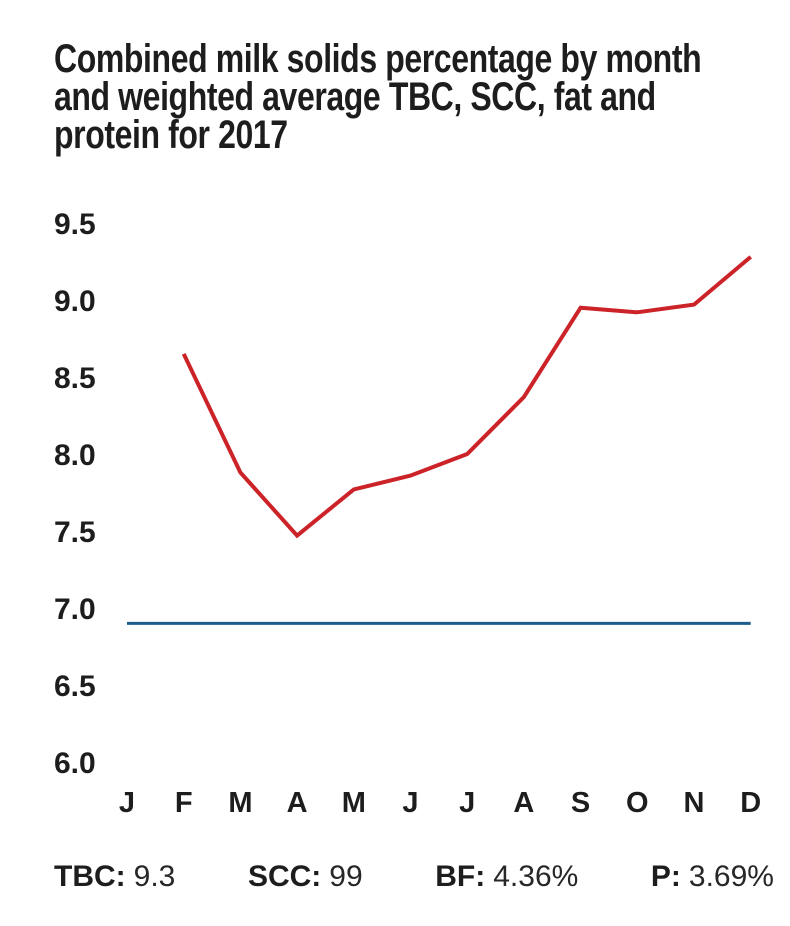 The image size is (790, 926). I want to click on stat-bf: BF: 4.36%, so click(506, 877).